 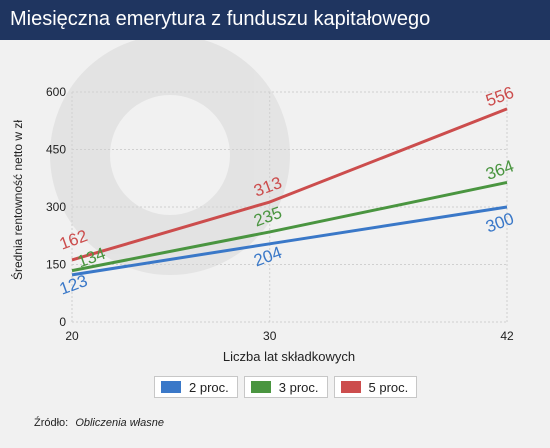 What do you see at coordinates (56, 265) in the screenshot?
I see `y-tick-label: 150` at bounding box center [56, 265].